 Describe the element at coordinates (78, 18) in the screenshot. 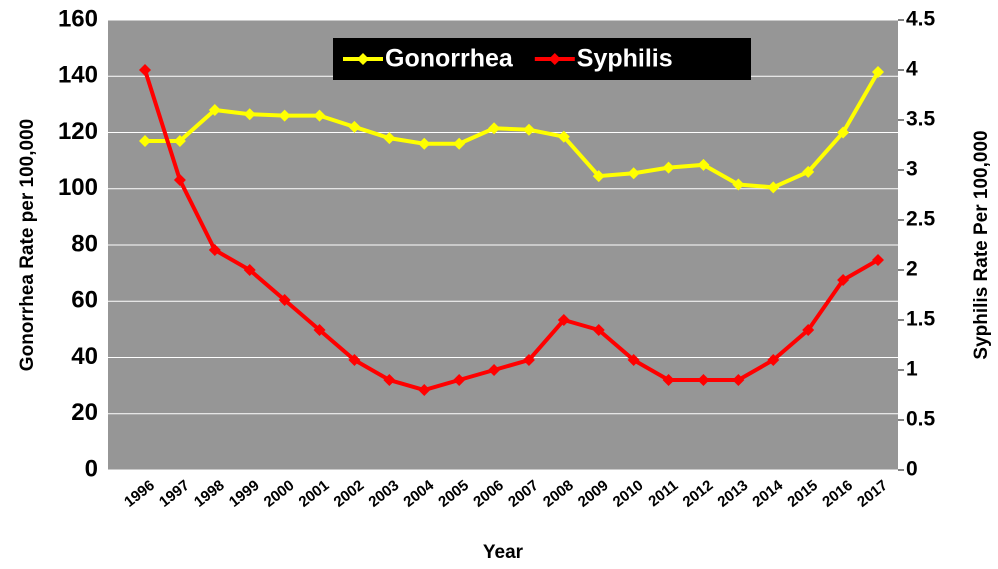

I see `y-tick-label: 160` at that location.